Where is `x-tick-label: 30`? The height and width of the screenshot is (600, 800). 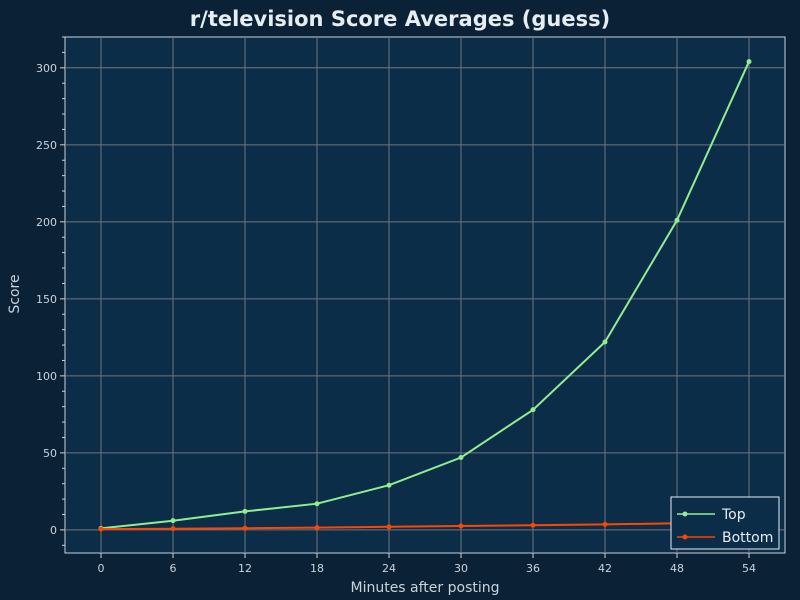 x-tick-label: 30 is located at coordinates (461, 568).